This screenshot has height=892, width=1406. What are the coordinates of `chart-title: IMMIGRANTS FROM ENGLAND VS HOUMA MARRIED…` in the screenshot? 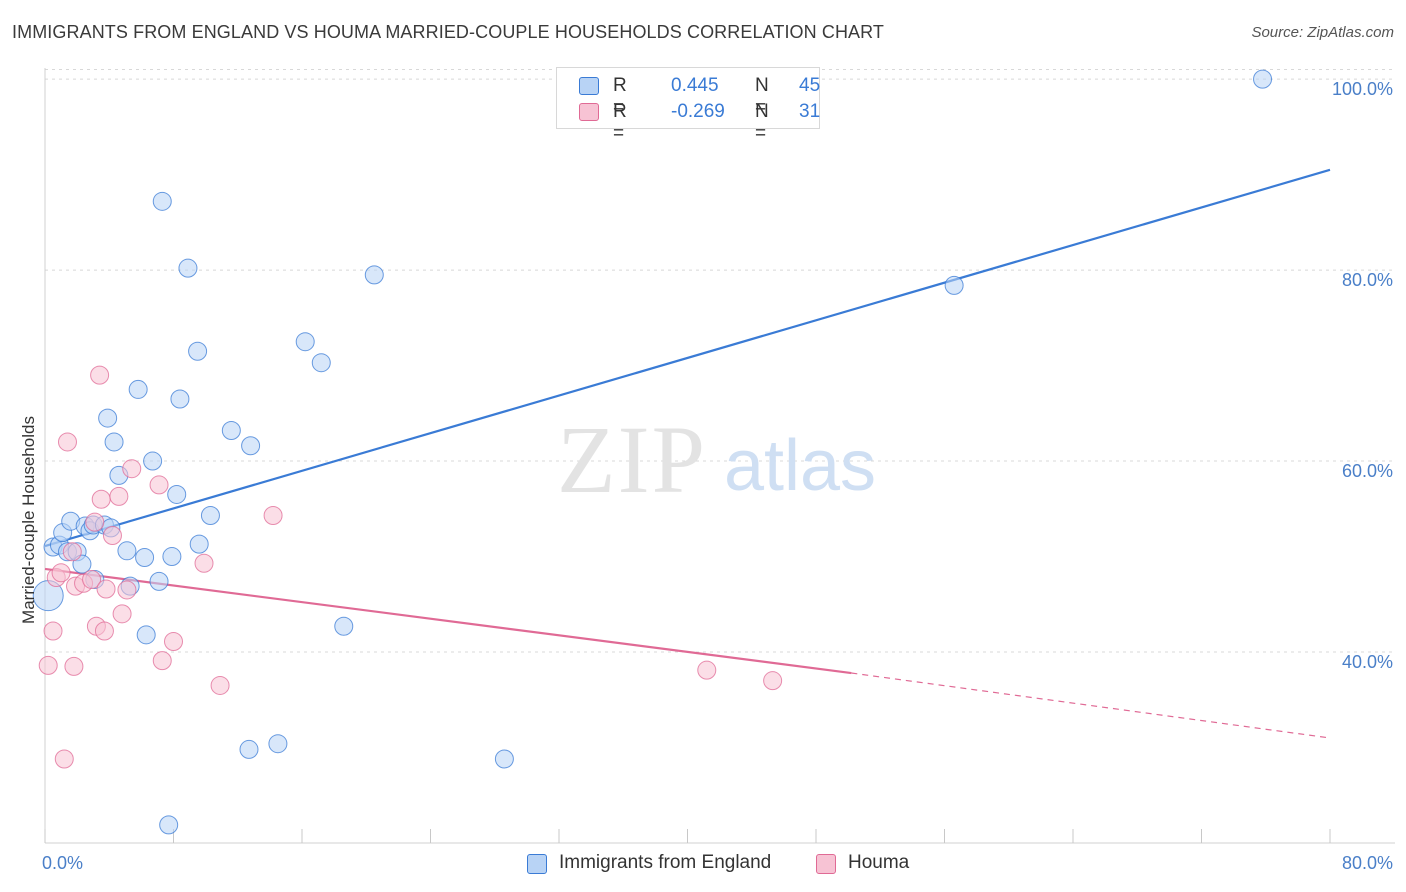 It's located at (448, 32).